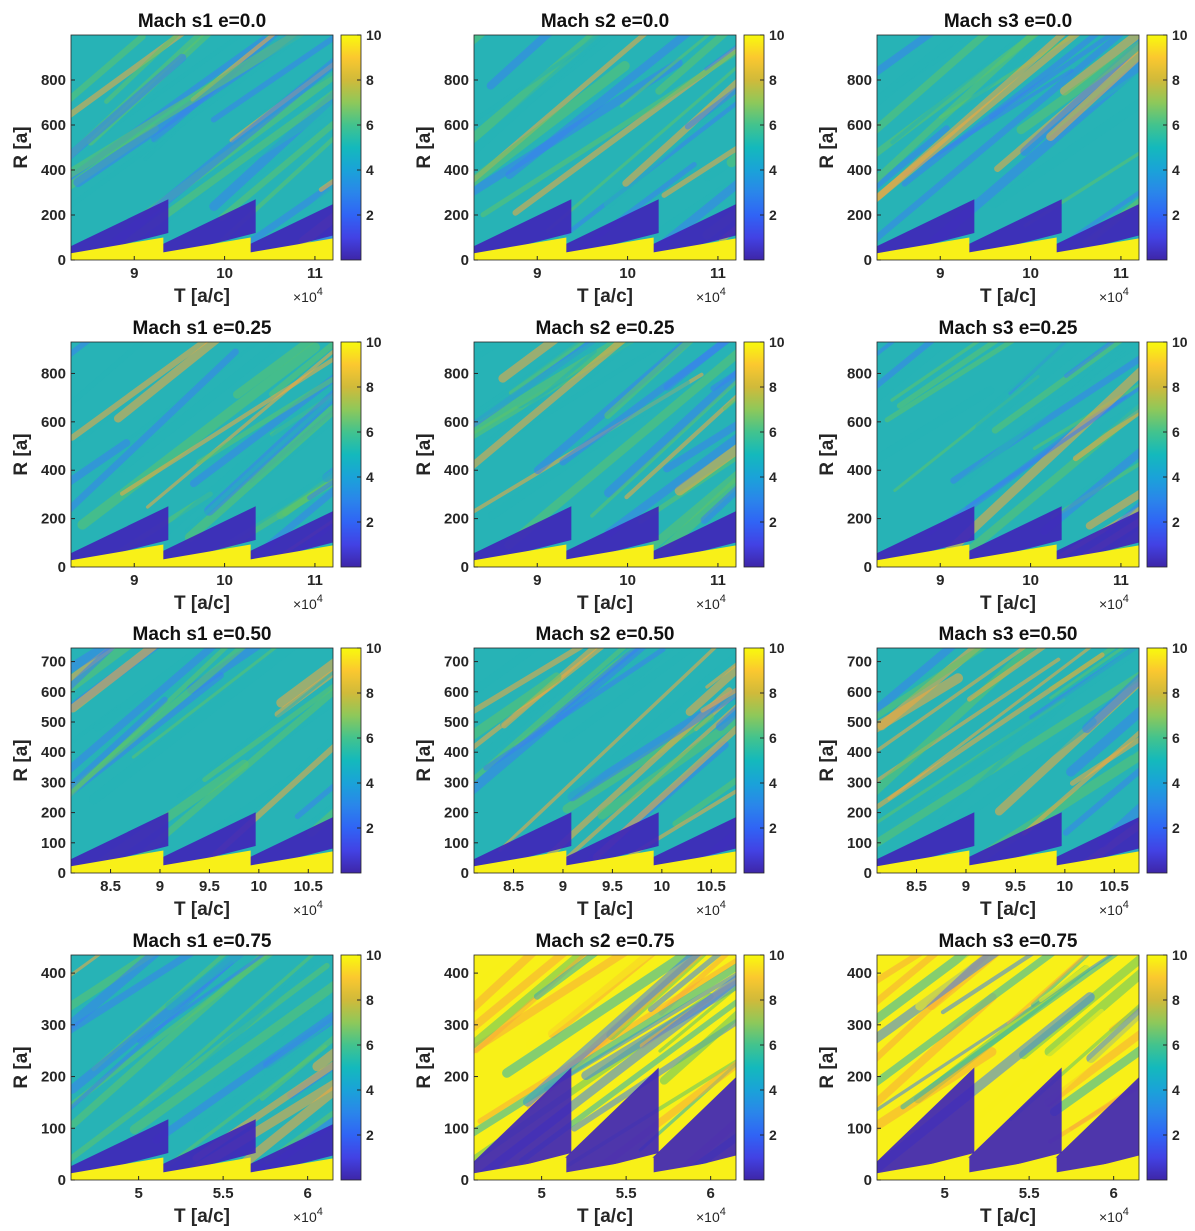 The height and width of the screenshot is (1231, 1195). I want to click on x-tick-label: 10.5, so click(1114, 886).